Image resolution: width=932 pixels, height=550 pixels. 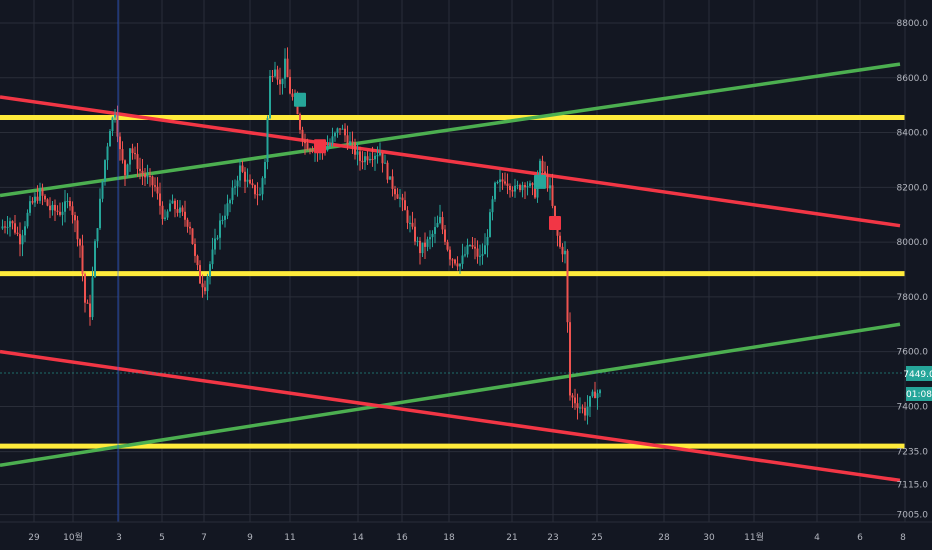 What do you see at coordinates (289, 538) in the screenshot?
I see `x-tick-label: 11` at bounding box center [289, 538].